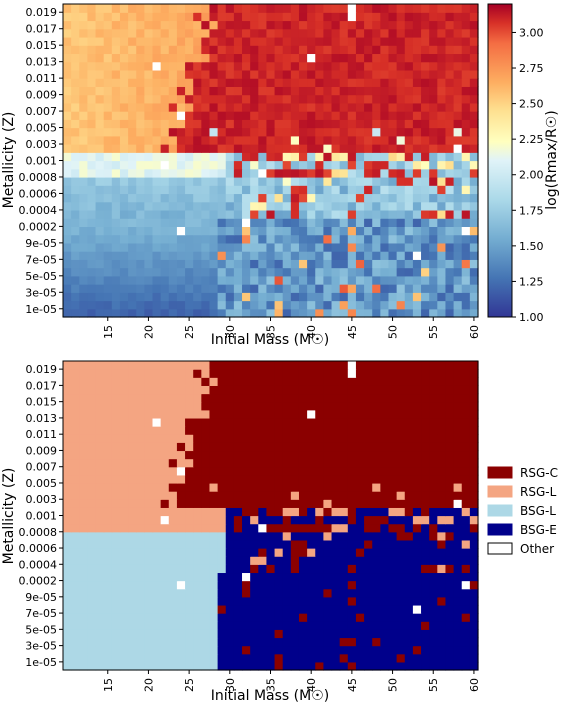  What do you see at coordinates (531, 139) in the screenshot?
I see `colorbar-tick-label: 2.25` at bounding box center [531, 139].